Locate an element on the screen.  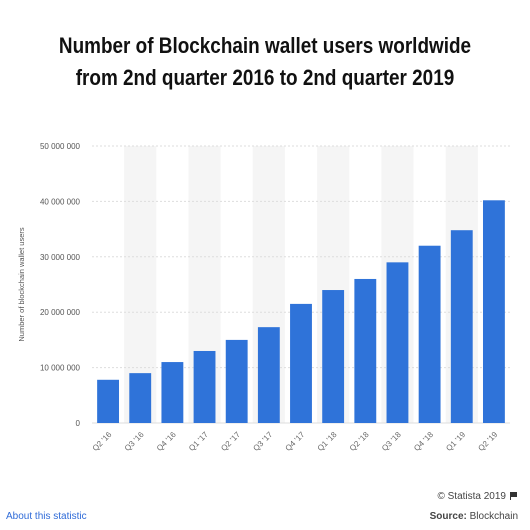
y-tick-label: 30 000 000 is located at coordinates (60, 257).